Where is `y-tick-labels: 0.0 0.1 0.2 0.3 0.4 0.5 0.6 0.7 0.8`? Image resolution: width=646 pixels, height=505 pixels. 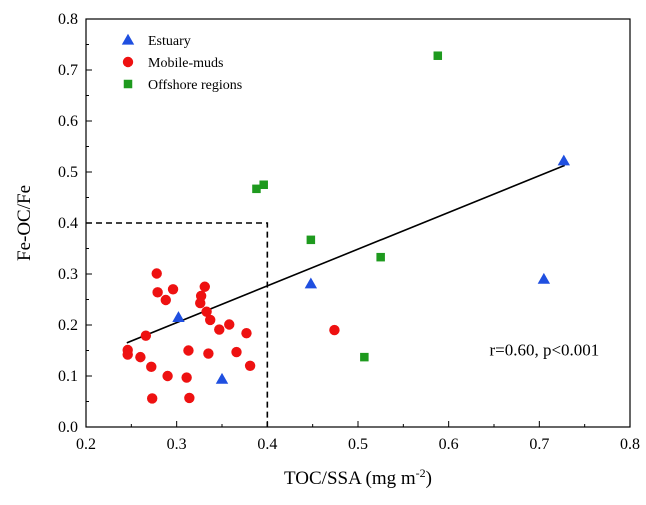 y-tick-labels: 0.0 0.1 0.2 0.3 0.4 0.5 0.6 0.7 0.8 is located at coordinates (68, 223).